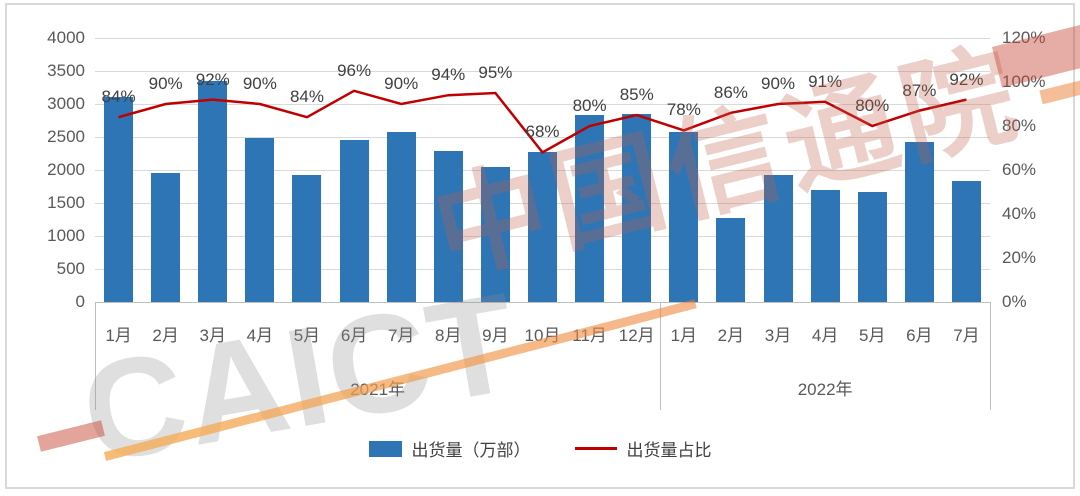 The image size is (1080, 496). Describe the element at coordinates (542, 302) in the screenshot. I see `x-axis-line` at that location.